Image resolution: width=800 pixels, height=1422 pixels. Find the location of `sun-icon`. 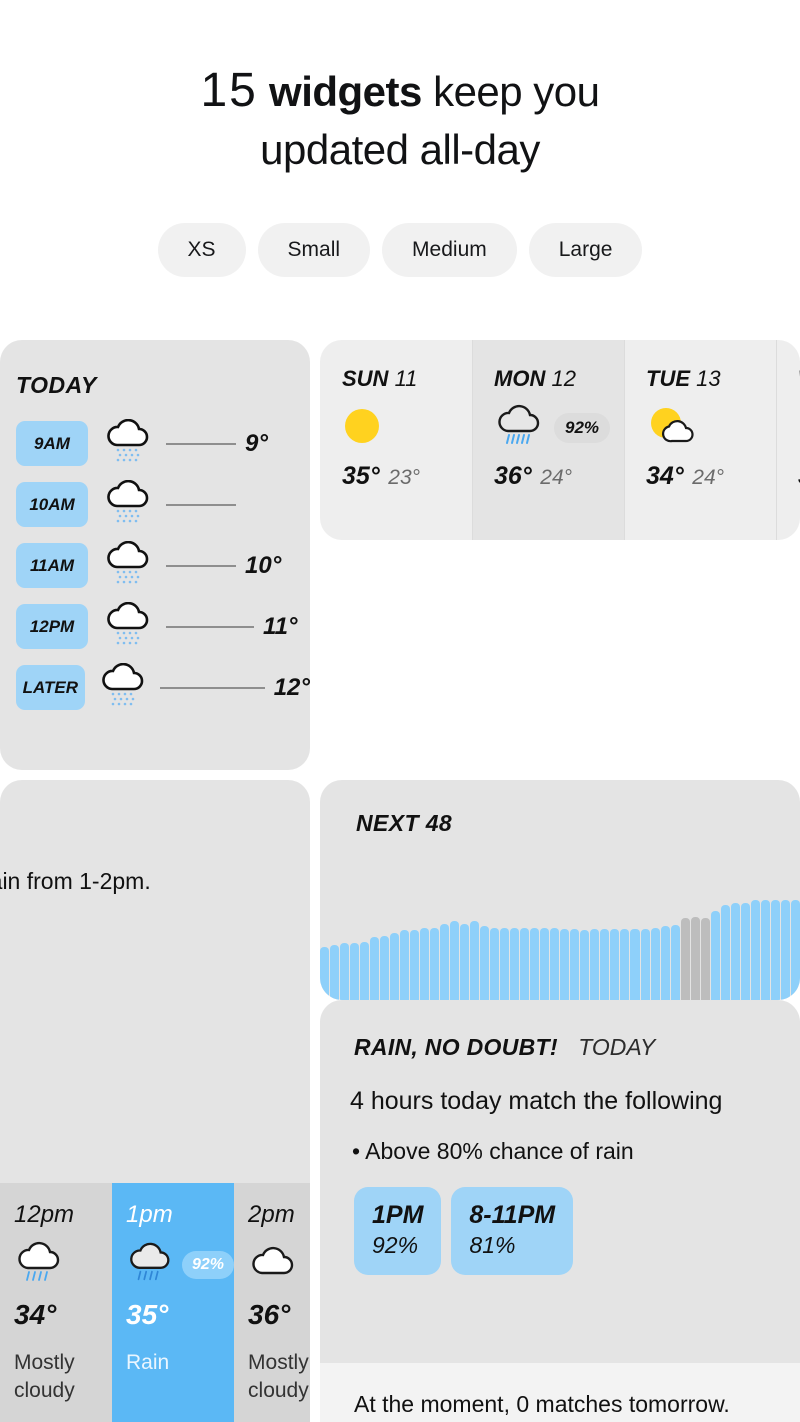

sun-icon is located at coordinates (364, 428).